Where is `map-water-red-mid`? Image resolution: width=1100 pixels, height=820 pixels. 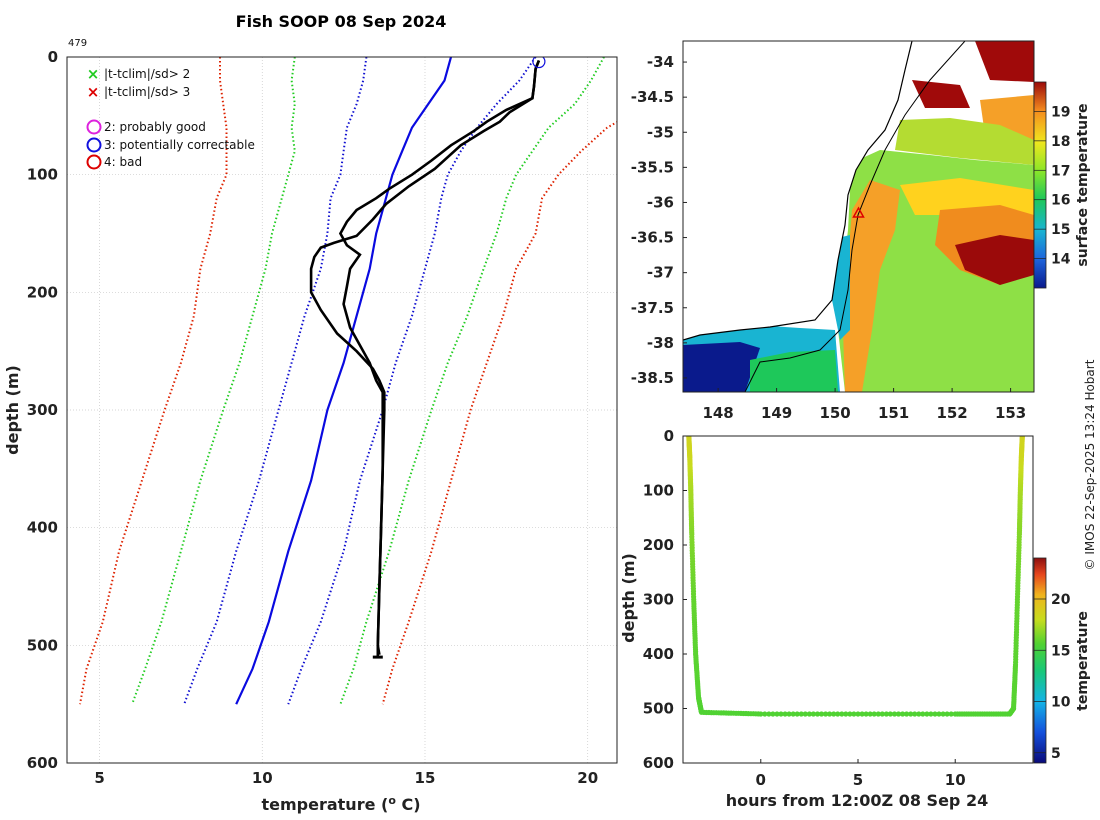
map-water-red-mid is located at coordinates (941, 94).